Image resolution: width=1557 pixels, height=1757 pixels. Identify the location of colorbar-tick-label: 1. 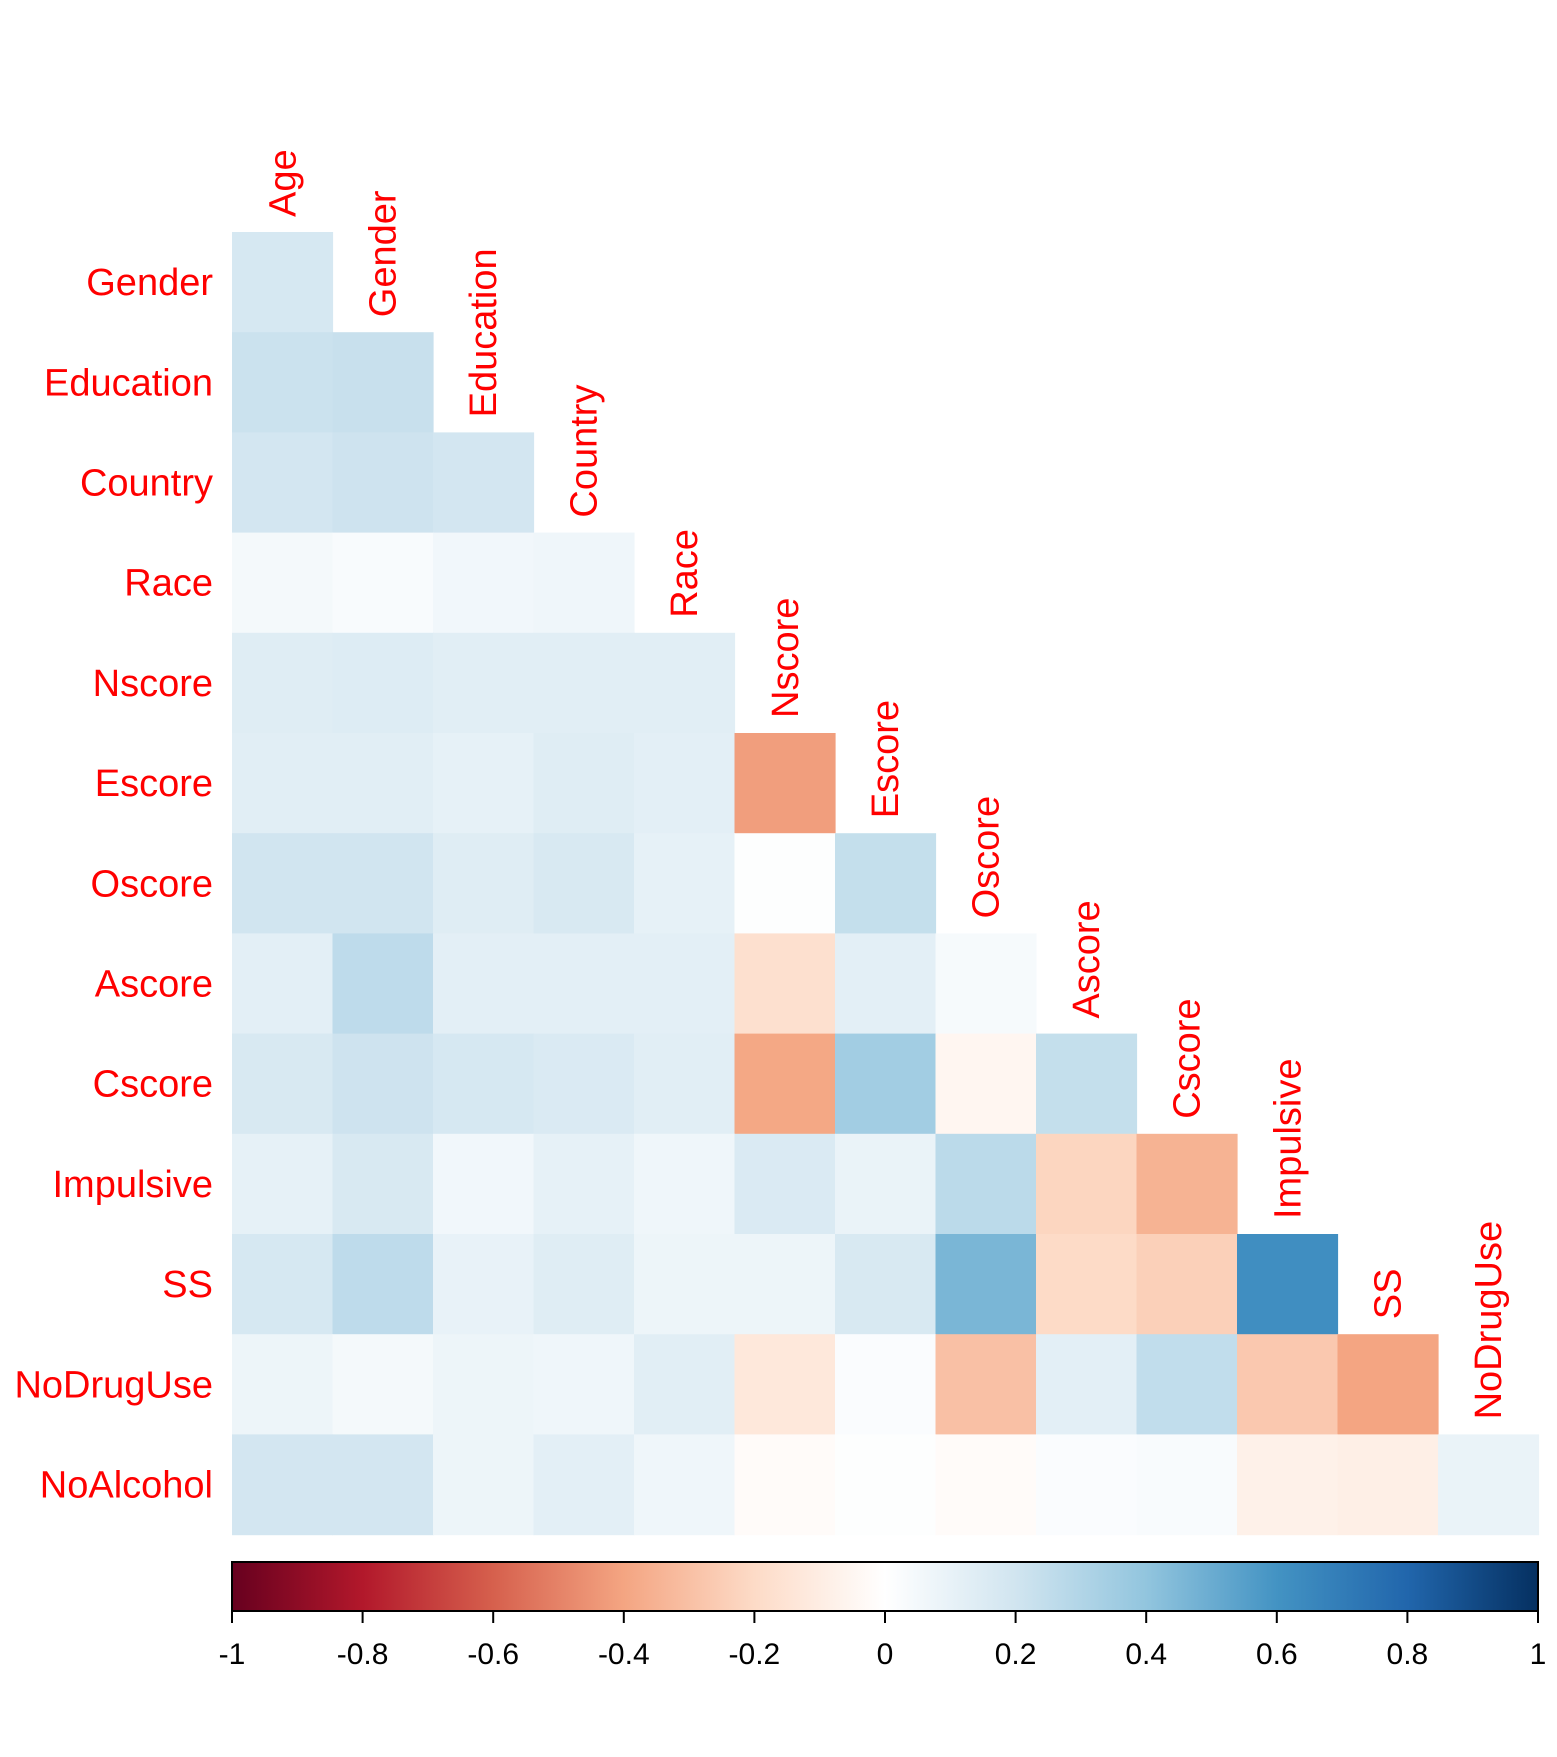
(1538, 1654).